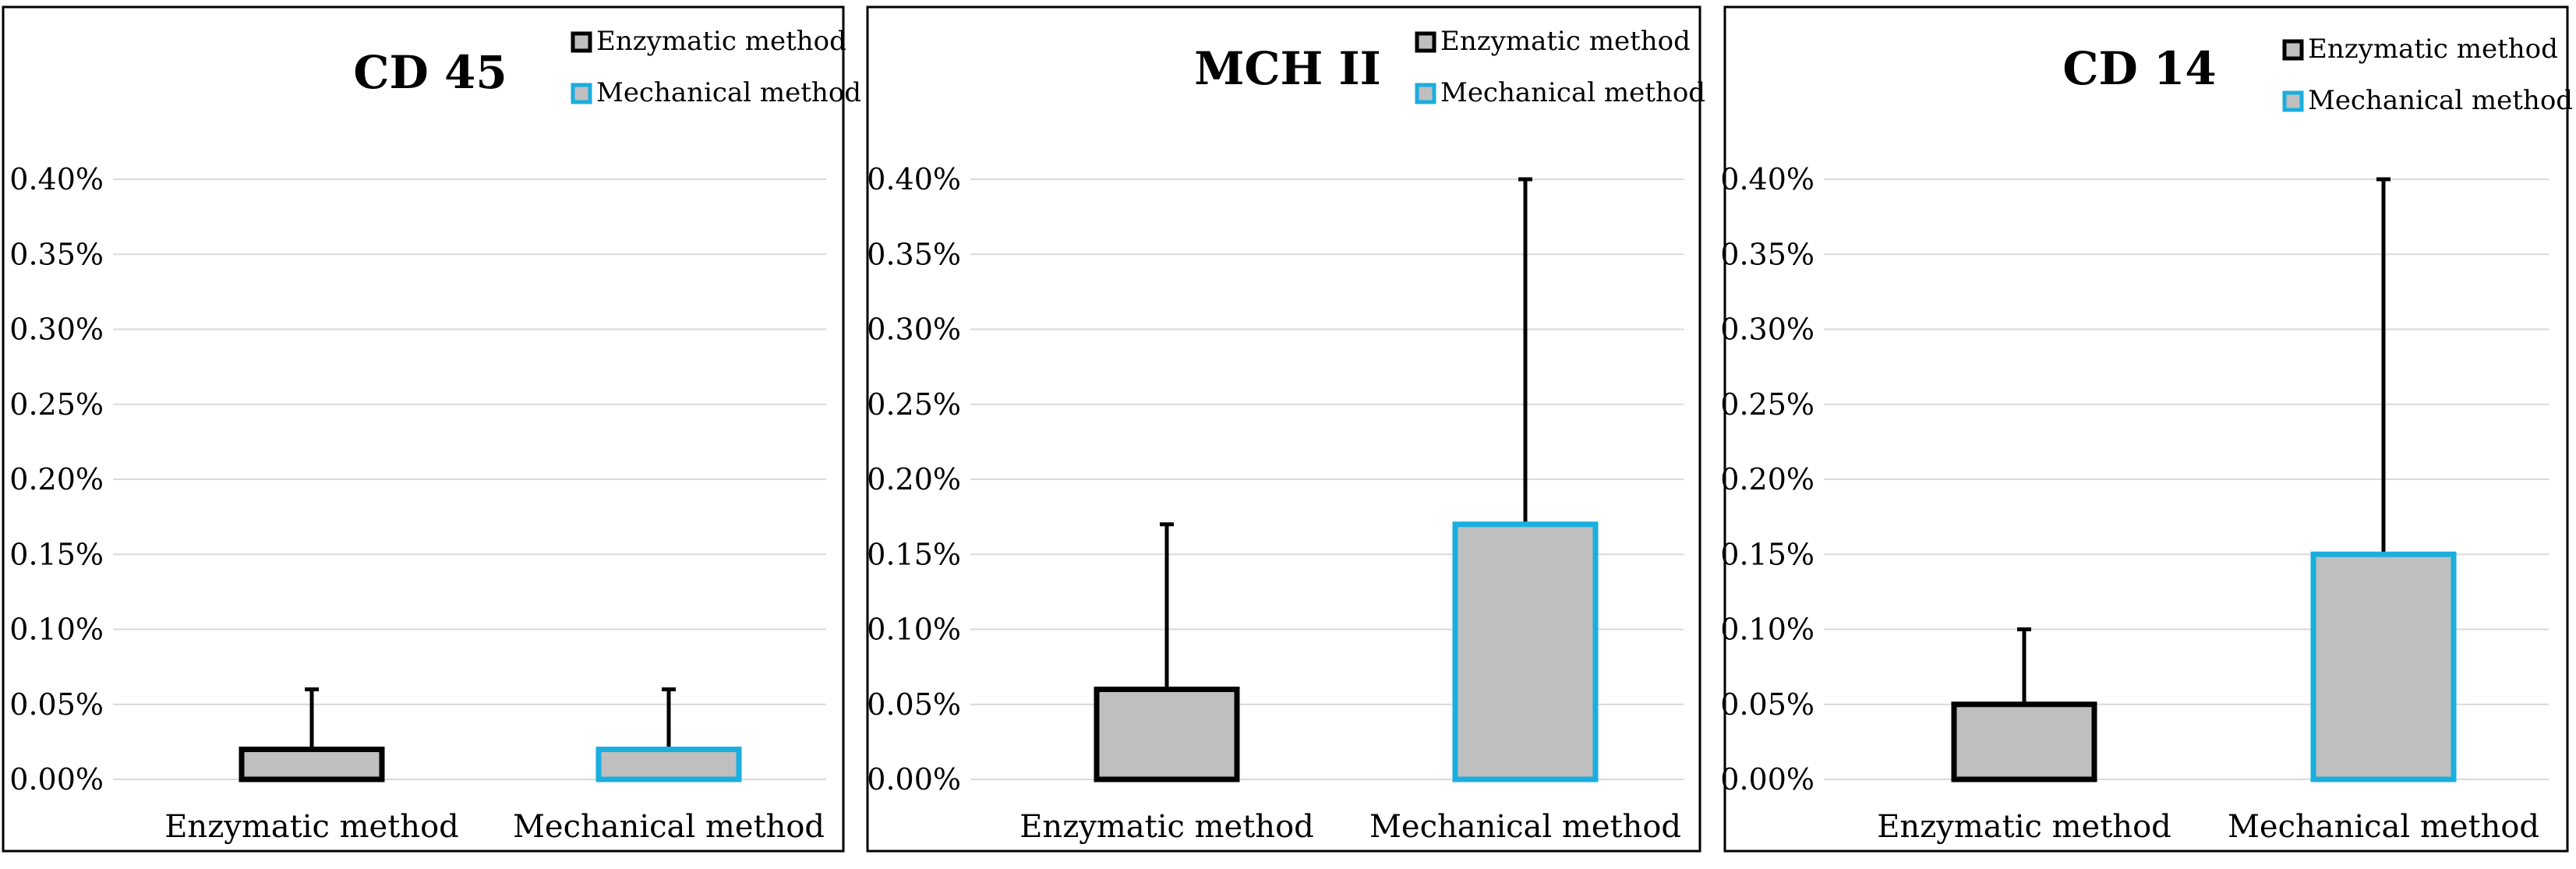  What do you see at coordinates (1287, 68) in the screenshot?
I see `chart-title: MCH II` at bounding box center [1287, 68].